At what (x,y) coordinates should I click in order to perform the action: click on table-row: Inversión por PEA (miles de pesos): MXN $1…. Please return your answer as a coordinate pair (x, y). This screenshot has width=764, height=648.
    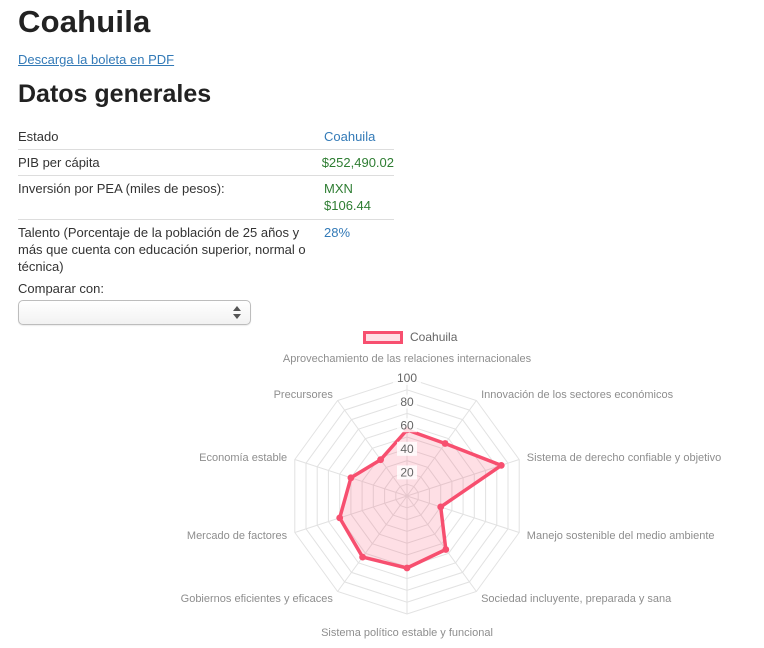
    Looking at the image, I should click on (206, 196).